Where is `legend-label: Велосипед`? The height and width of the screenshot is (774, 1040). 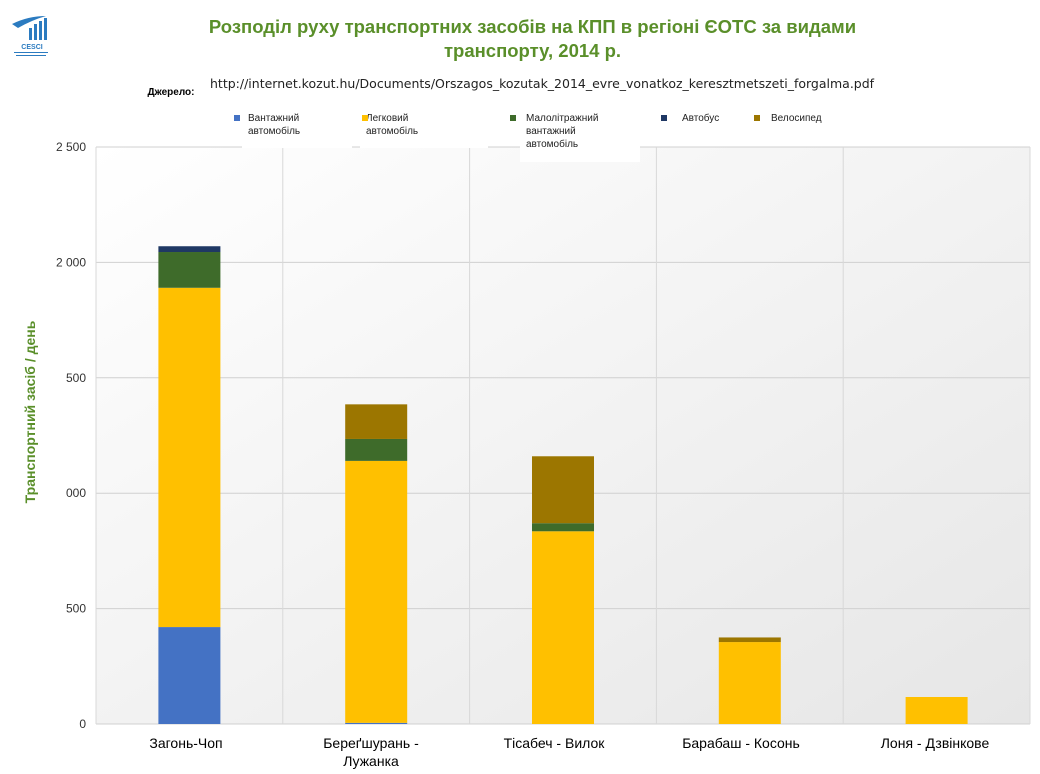
legend-label: Велосипед is located at coordinates (796, 118).